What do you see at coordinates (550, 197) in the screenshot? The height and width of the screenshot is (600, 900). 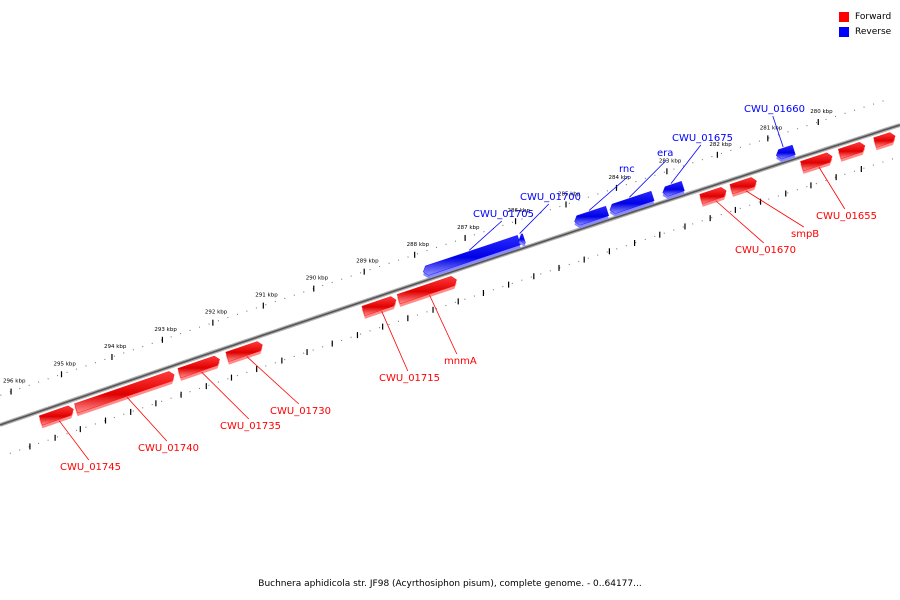 I see `gene-label-CWU_01700: CWU_01700` at bounding box center [550, 197].